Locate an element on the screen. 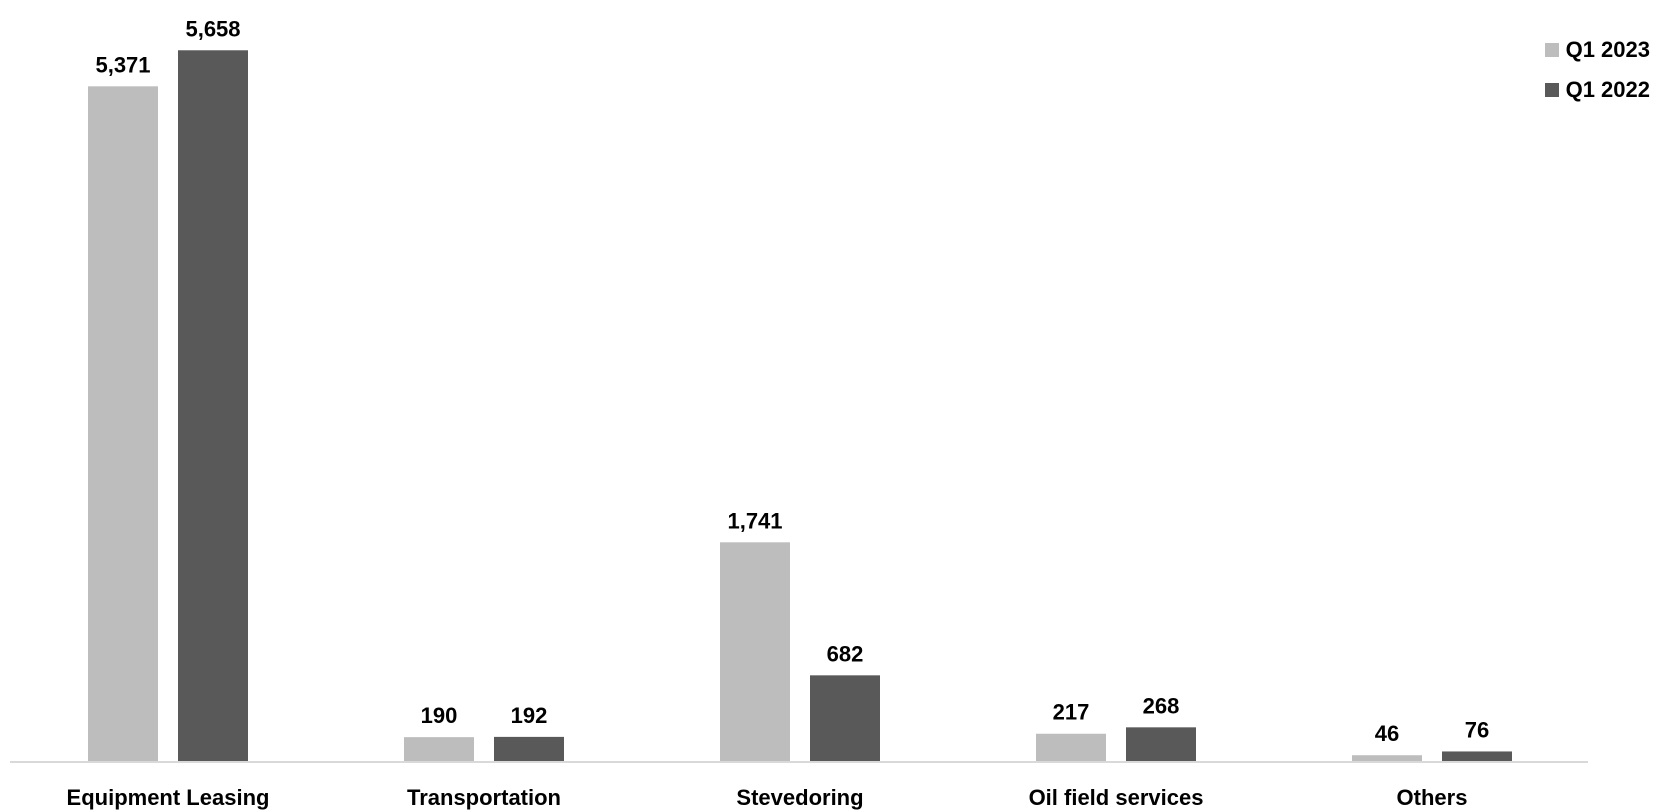 This screenshot has width=1666, height=811. data-label-oil-field-services-q1-2023: 217 is located at coordinates (1071, 712).